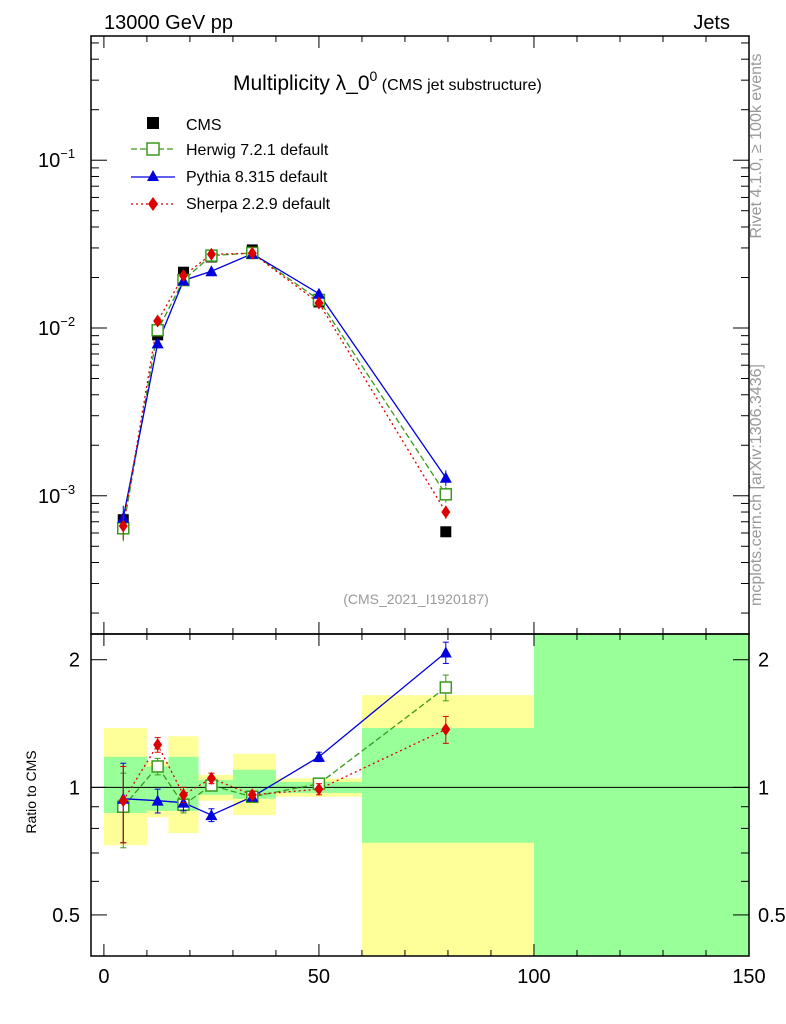 The image size is (786, 1024). What do you see at coordinates (756, 146) in the screenshot?
I see `rivet-version-label: Rivet 4.1.0, ≥ 100k events` at bounding box center [756, 146].